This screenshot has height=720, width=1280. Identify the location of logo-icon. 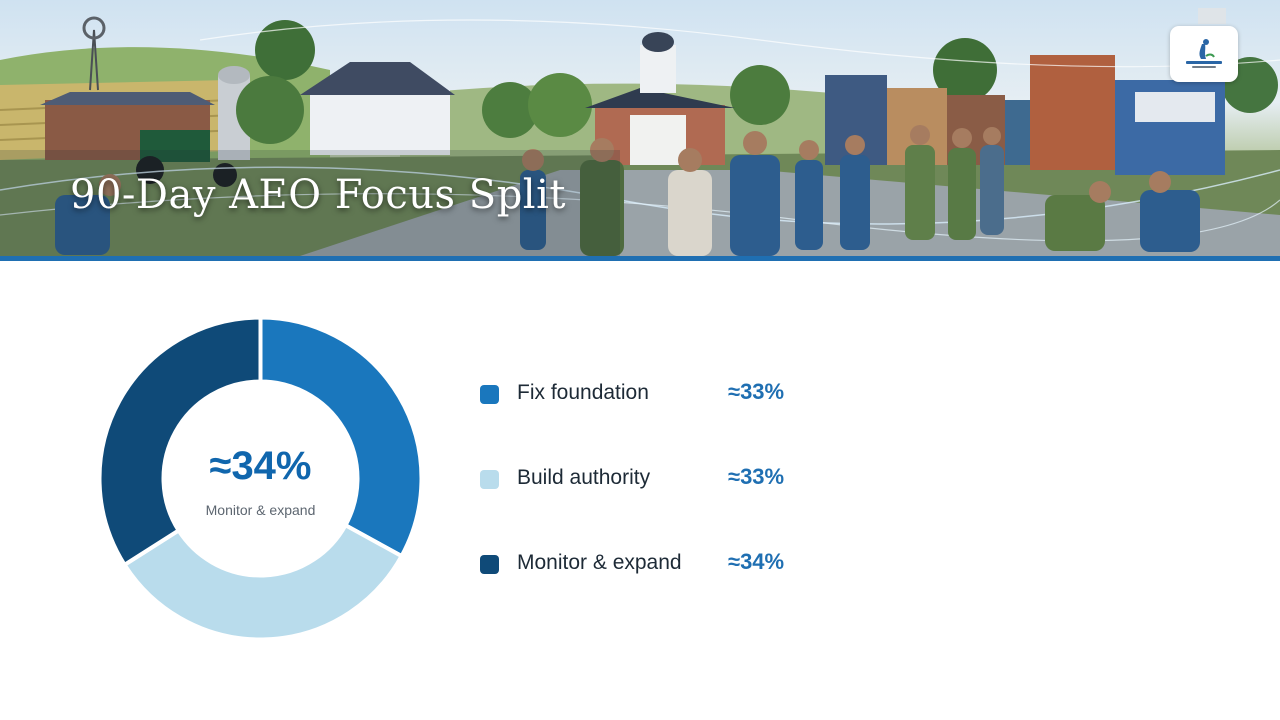
(1204, 53).